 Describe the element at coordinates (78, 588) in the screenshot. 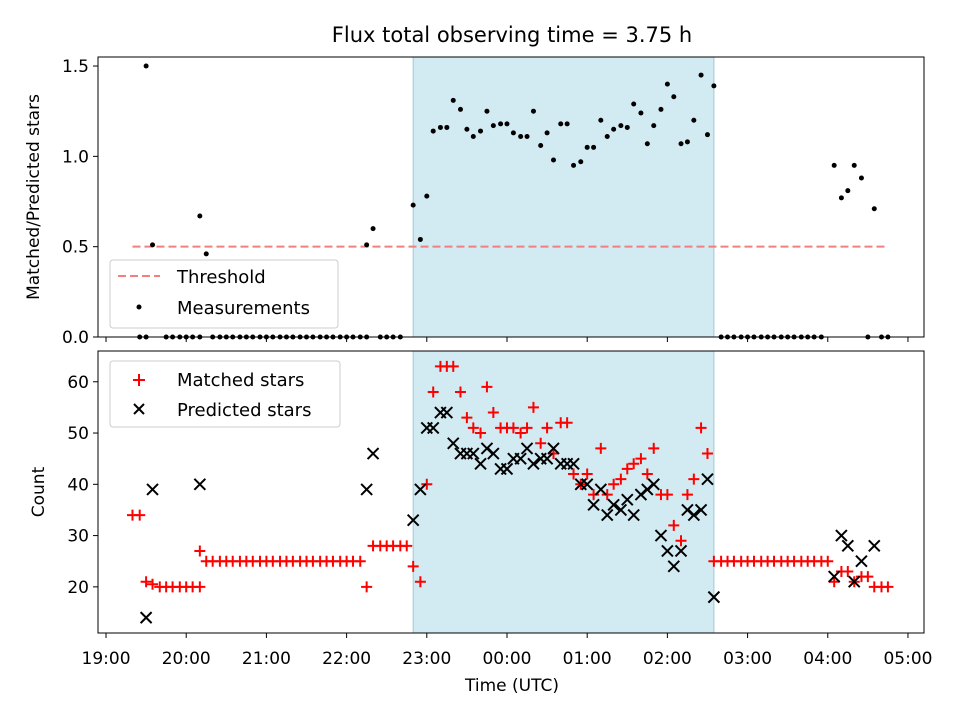

I see `y-tick-label: 20` at that location.